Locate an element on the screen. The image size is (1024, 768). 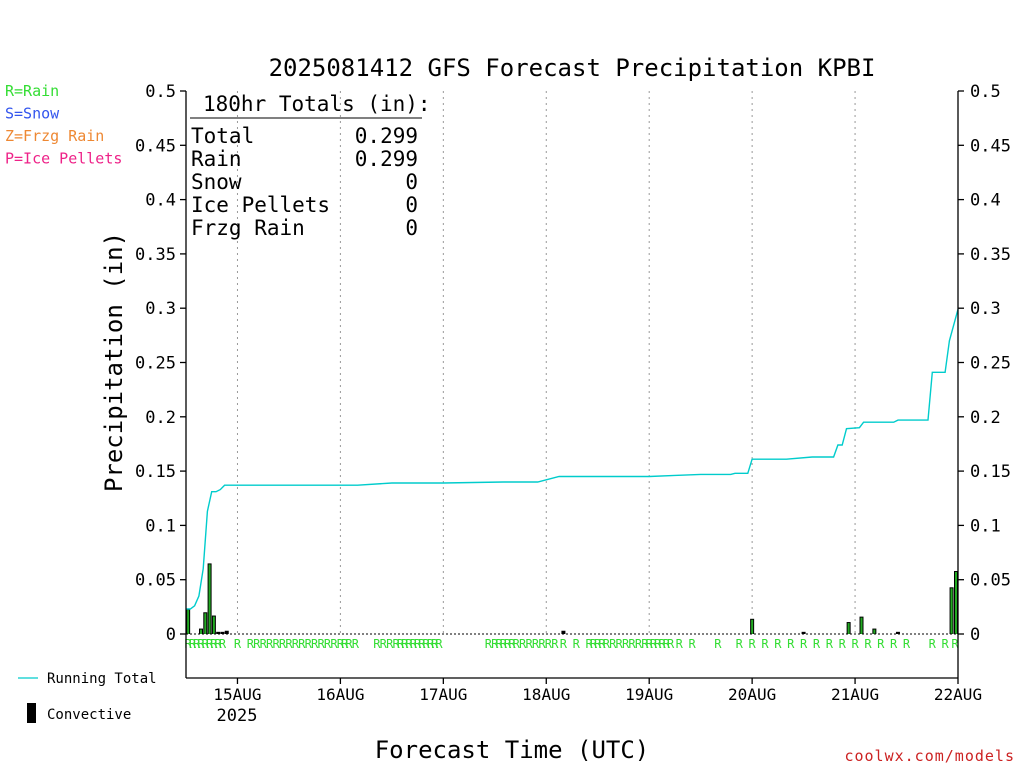
y-tick-label-right: 0.25 is located at coordinates (990, 364).